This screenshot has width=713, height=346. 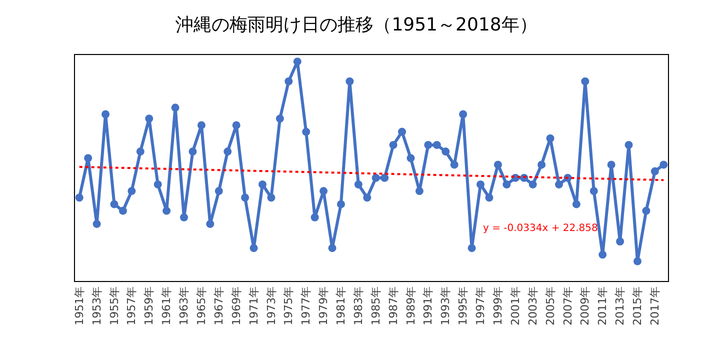 What do you see at coordinates (428, 306) in the screenshot?
I see `x-tick-label: 1991年` at bounding box center [428, 306].